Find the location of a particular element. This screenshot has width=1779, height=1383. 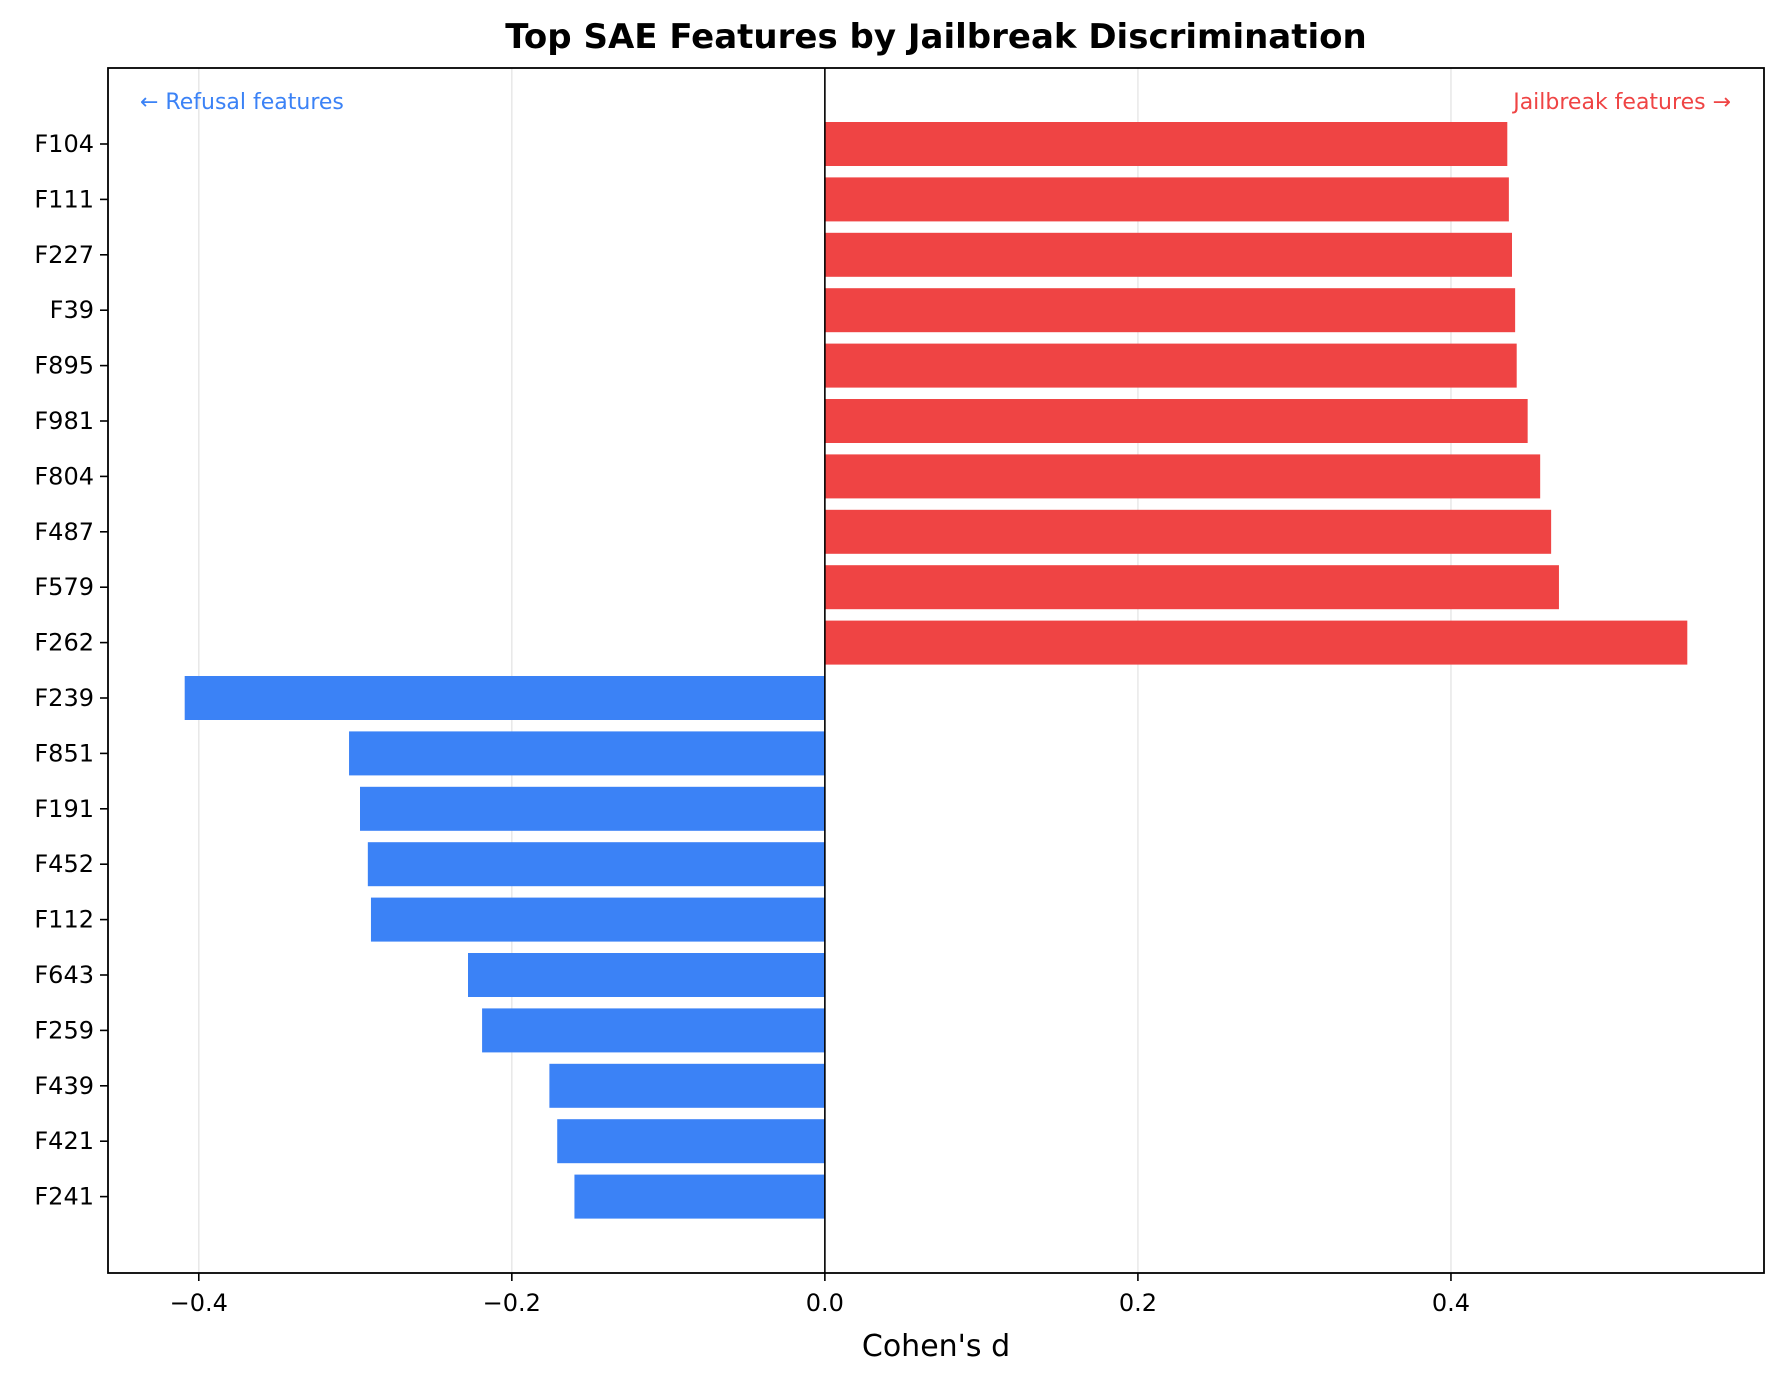

y-tick-label: F981 is located at coordinates (64, 421).